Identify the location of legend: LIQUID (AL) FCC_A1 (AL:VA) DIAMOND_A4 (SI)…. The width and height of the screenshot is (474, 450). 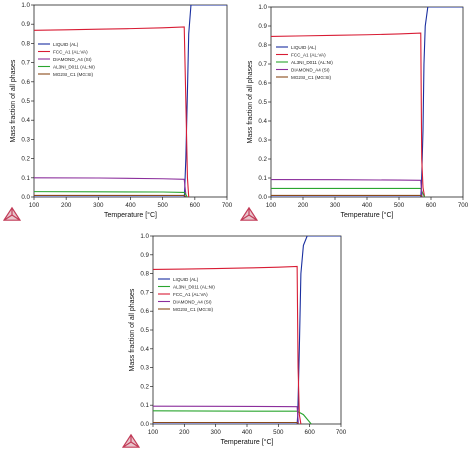
(66, 59).